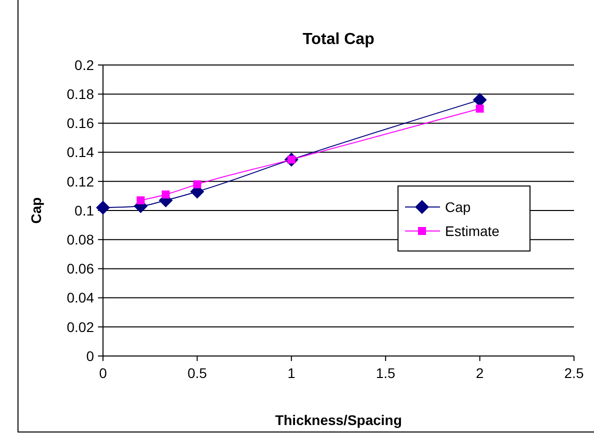 The width and height of the screenshot is (594, 440). I want to click on x-tick-label: 2.5, so click(574, 373).